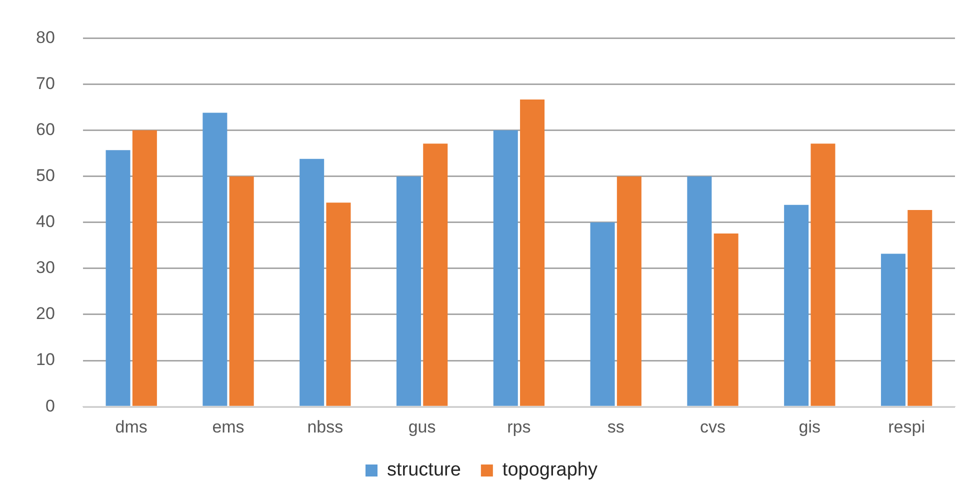  I want to click on x-tick-label: cvs, so click(713, 426).